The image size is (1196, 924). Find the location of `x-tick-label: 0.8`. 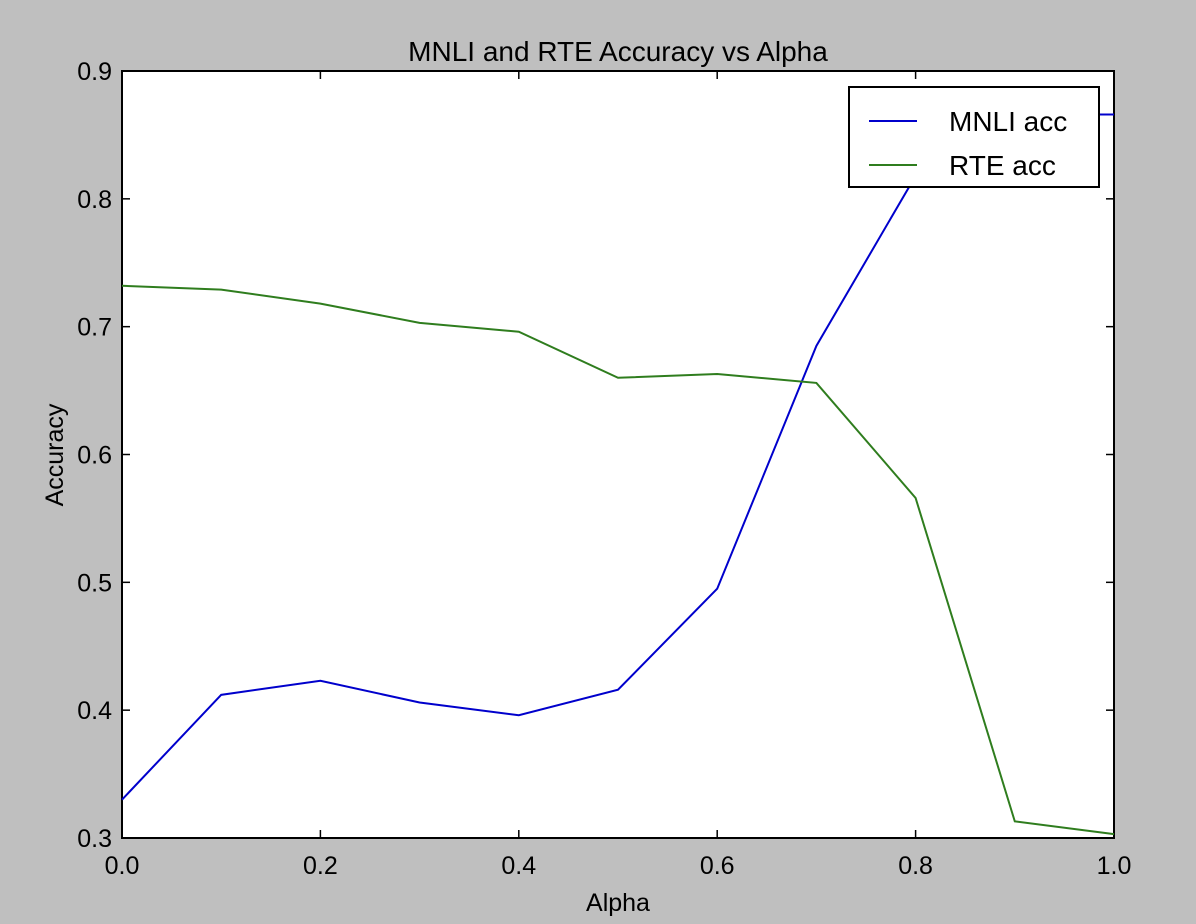

x-tick-label: 0.8 is located at coordinates (915, 866).